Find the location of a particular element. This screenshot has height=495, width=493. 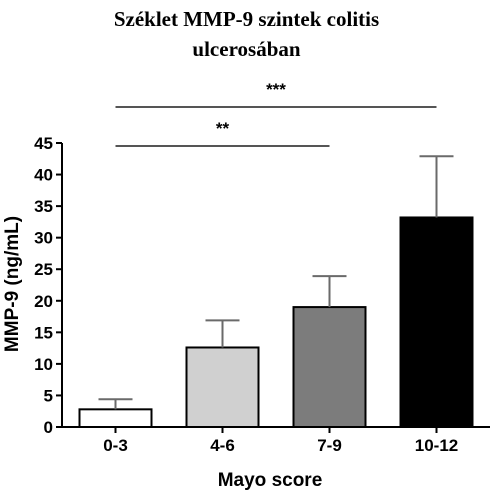

y-tick-label: 30 is located at coordinates (43, 238).